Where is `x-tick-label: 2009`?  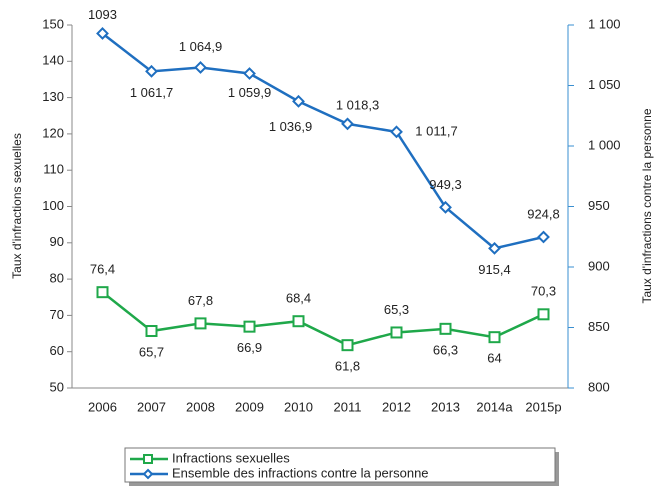 x-tick-label: 2009 is located at coordinates (249, 406).